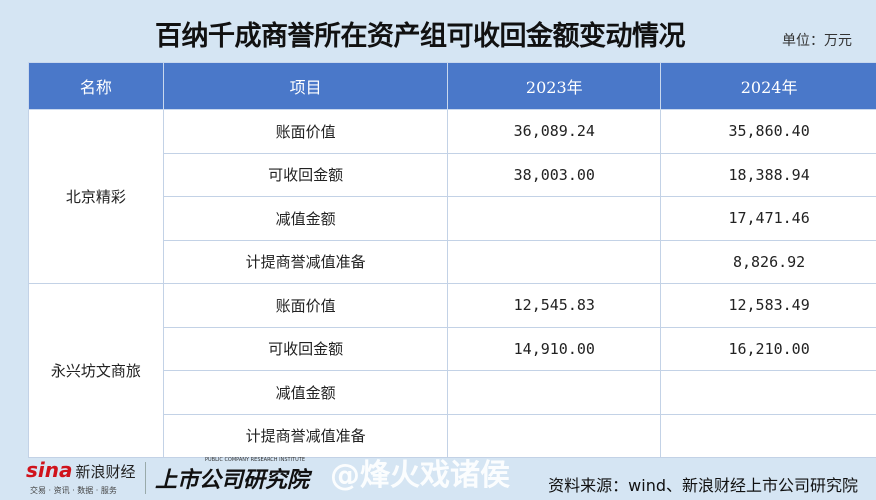  What do you see at coordinates (554, 348) in the screenshot?
I see `value-2023-cell: 14,910.00` at bounding box center [554, 348].